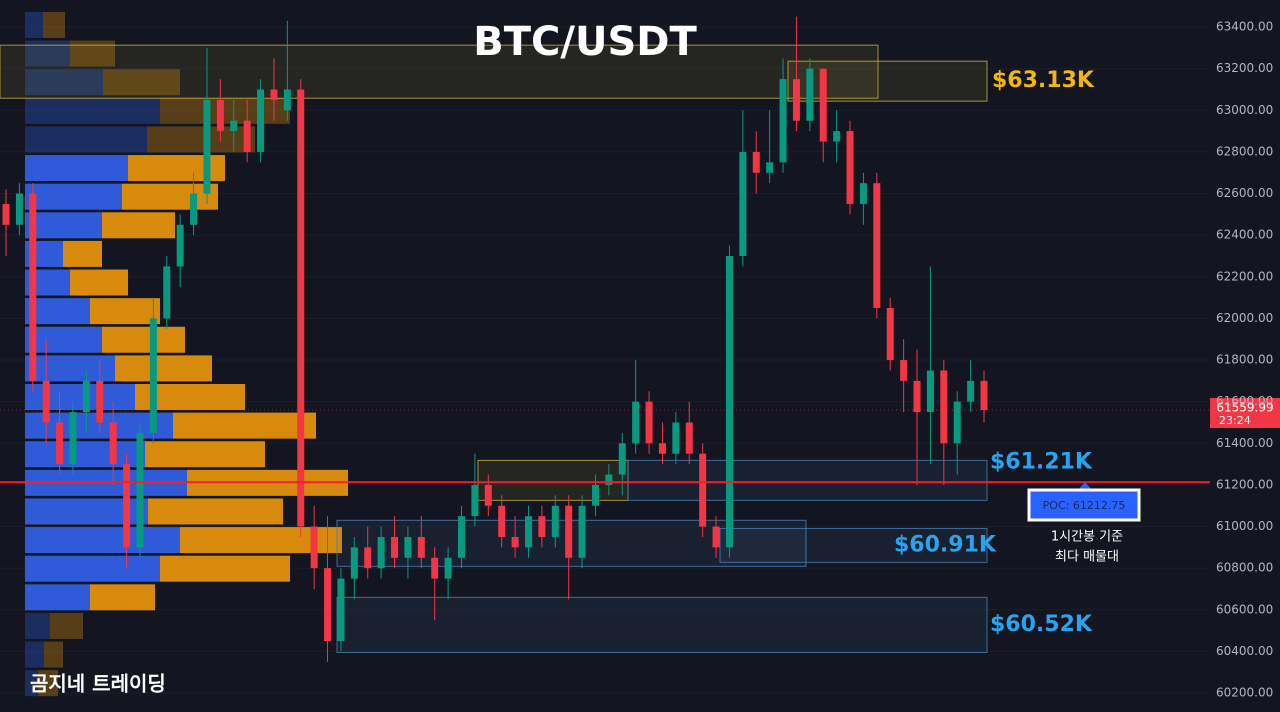  Describe the element at coordinates (1087, 537) in the screenshot. I see `annotation: 1시간봉 기준` at that location.